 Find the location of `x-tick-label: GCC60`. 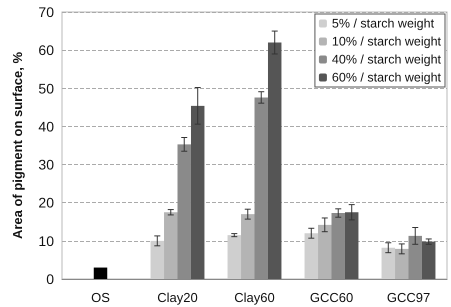

x-tick-label: GCC60 is located at coordinates (332, 297).